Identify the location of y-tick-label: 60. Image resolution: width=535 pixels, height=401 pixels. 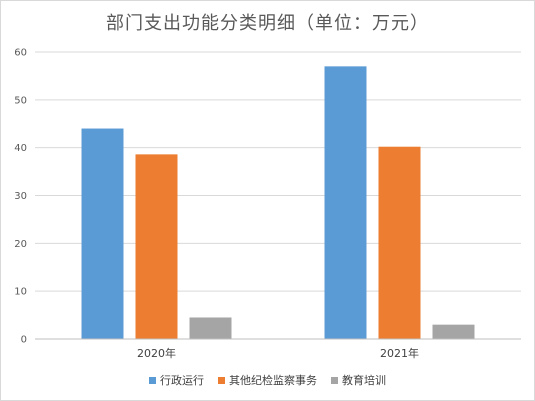
(20, 53).